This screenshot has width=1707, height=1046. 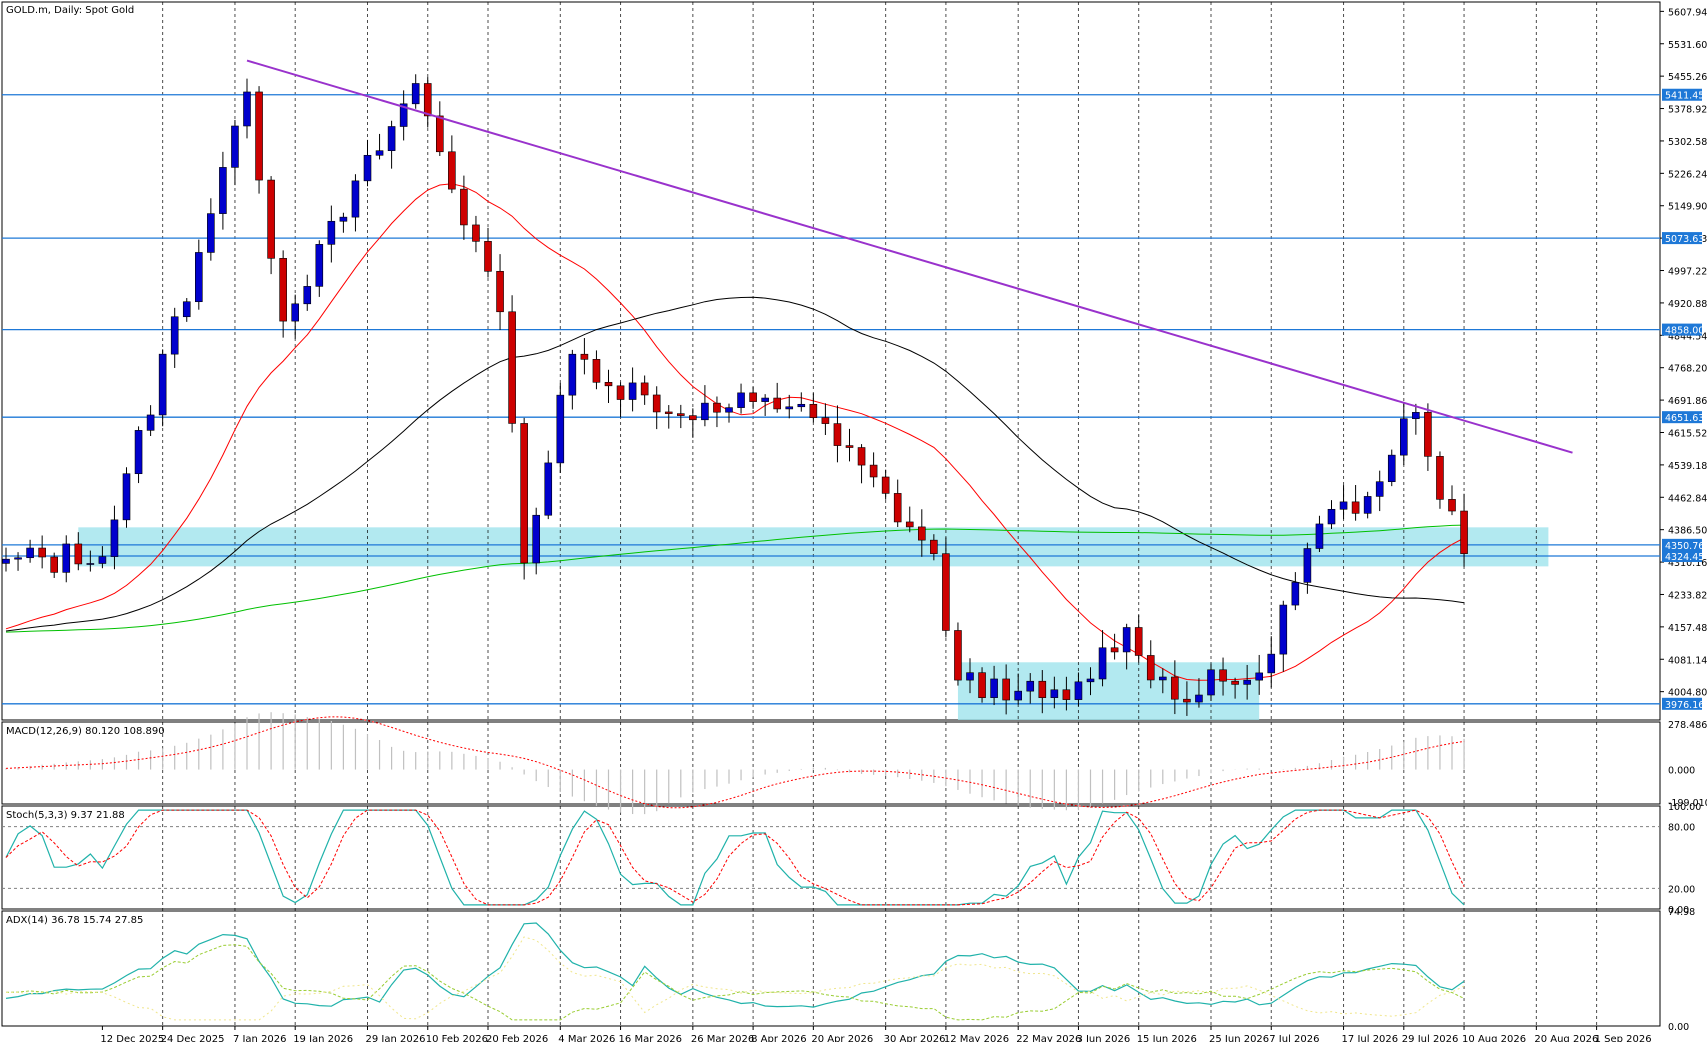 What do you see at coordinates (65, 815) in the screenshot?
I see `stoch-label: Stoch(5,3,3) 9.37 21.88` at bounding box center [65, 815].